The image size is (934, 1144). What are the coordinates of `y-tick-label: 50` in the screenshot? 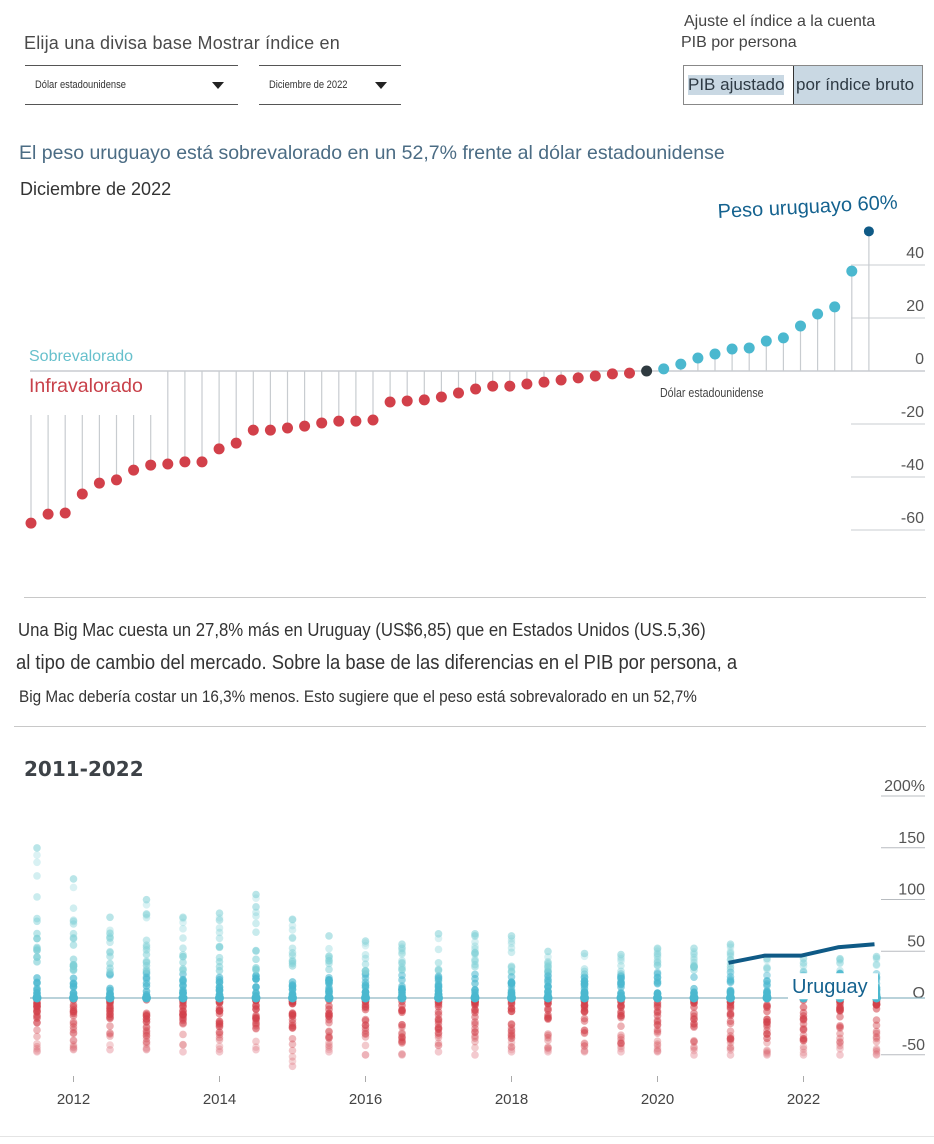 It's located at (916, 941).